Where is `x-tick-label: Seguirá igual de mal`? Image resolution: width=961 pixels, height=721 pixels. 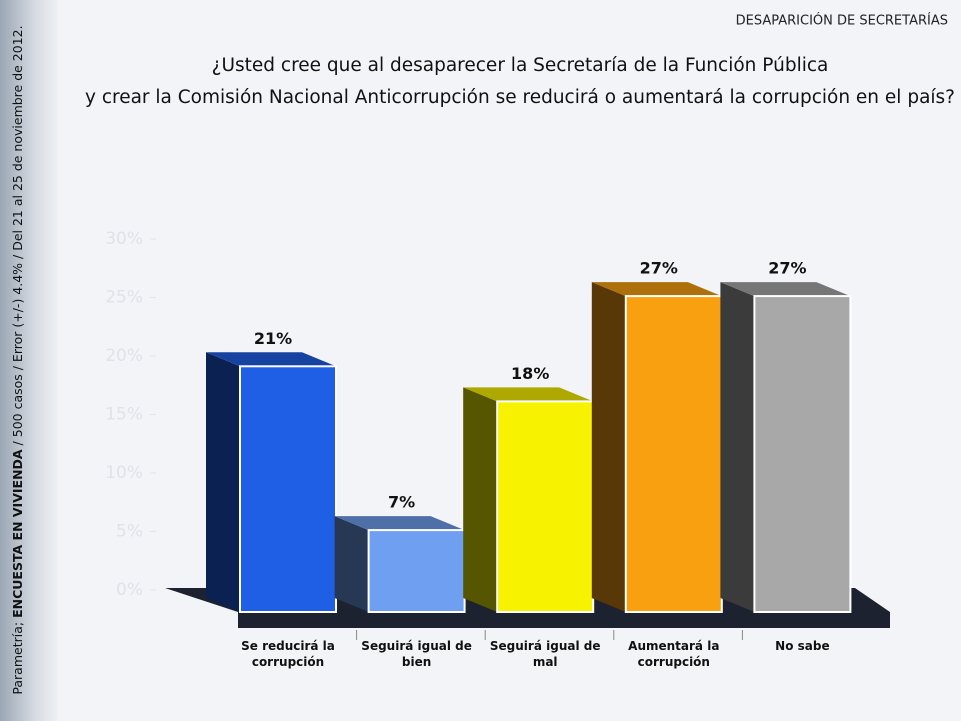
x-tick-label: Seguirá igual de mal is located at coordinates (545, 654).